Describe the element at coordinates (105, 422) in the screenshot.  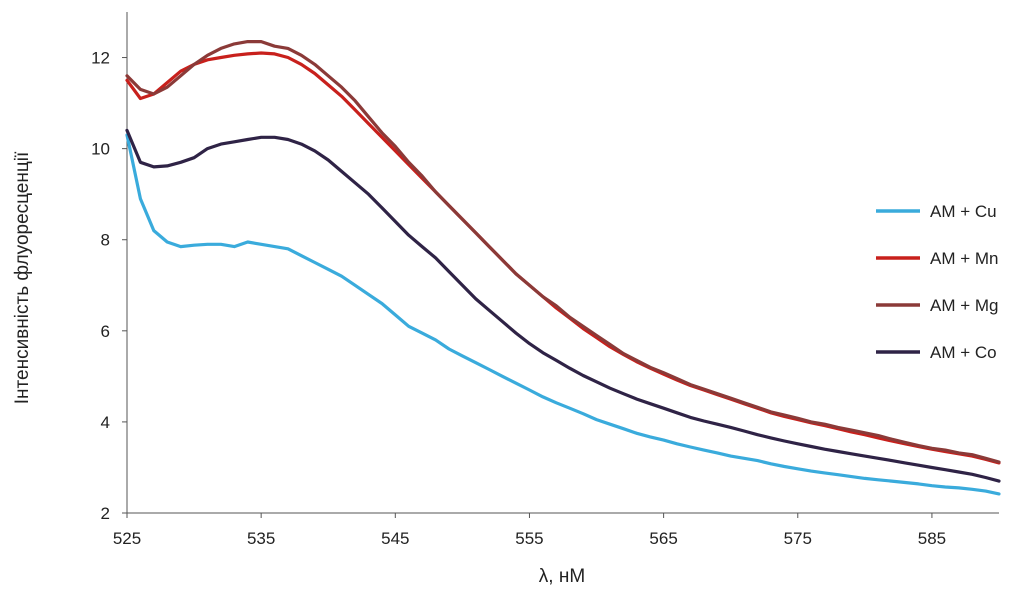
I see `y-tick-label: 4` at that location.